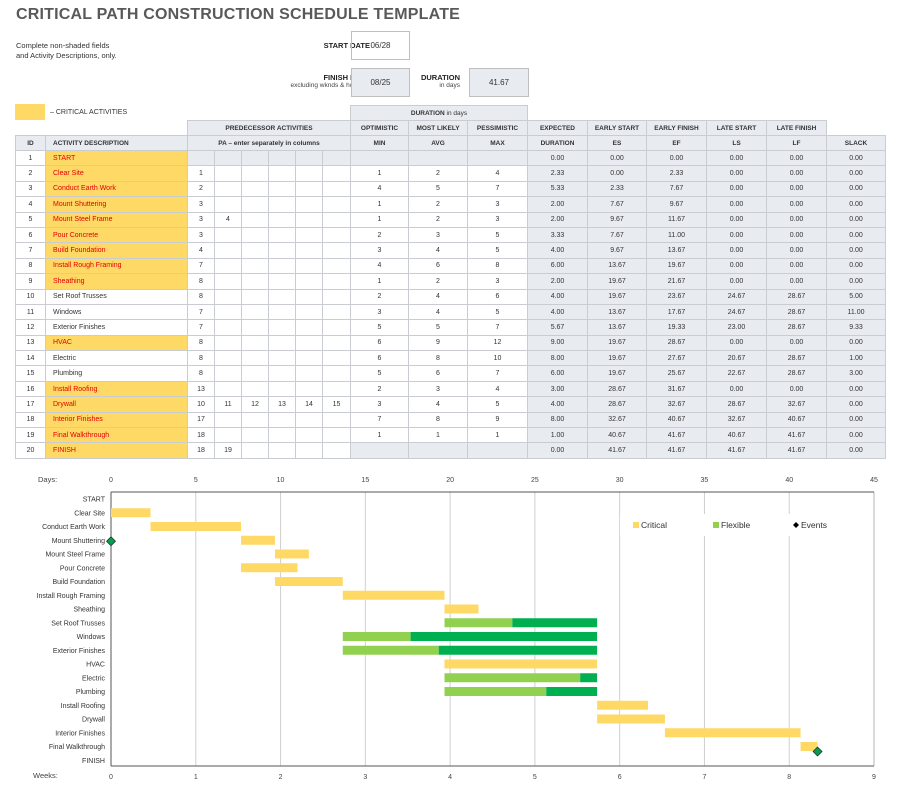 This screenshot has height=805, width=900. Describe the element at coordinates (116, 173) in the screenshot. I see `activity-cell: Clear Site` at that location.